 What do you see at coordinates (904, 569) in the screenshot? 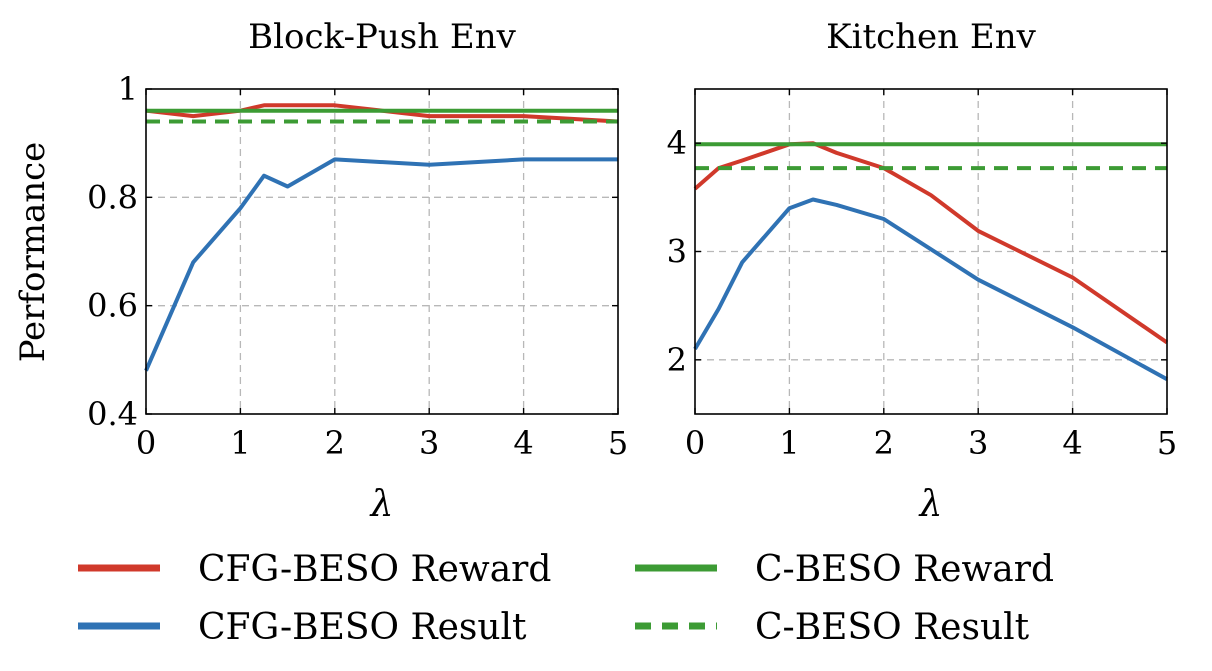
I see `legend-label-c-beso-reward: C-BESO Reward` at bounding box center [904, 569].